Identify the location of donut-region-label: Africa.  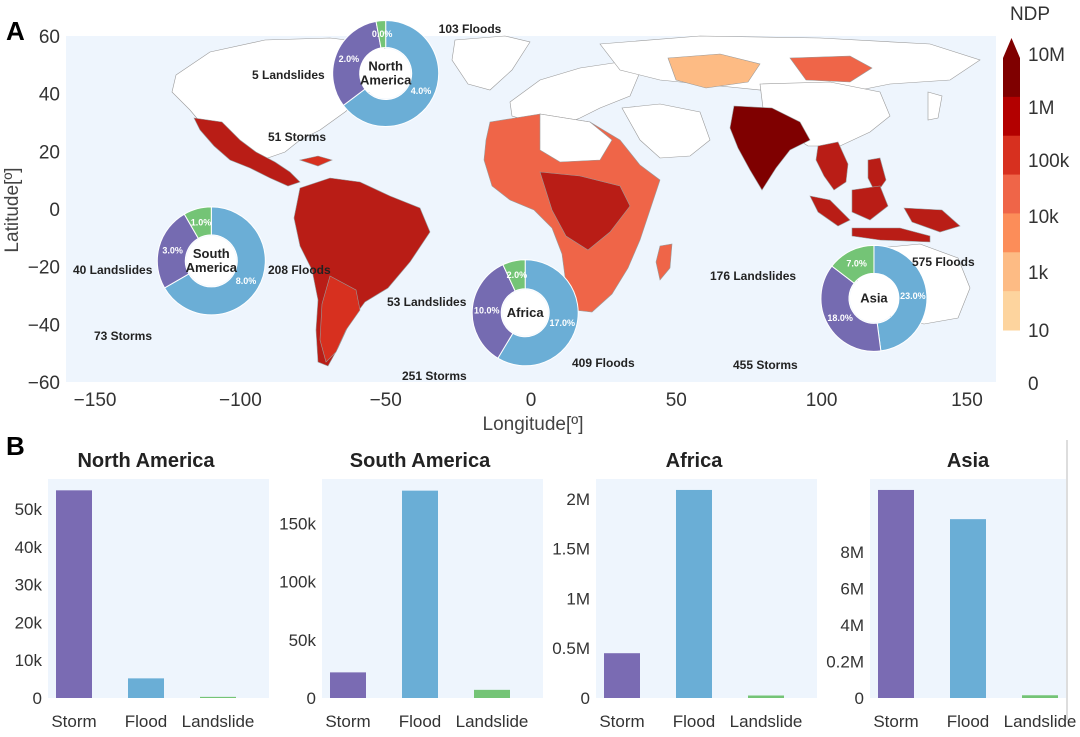
(526, 312).